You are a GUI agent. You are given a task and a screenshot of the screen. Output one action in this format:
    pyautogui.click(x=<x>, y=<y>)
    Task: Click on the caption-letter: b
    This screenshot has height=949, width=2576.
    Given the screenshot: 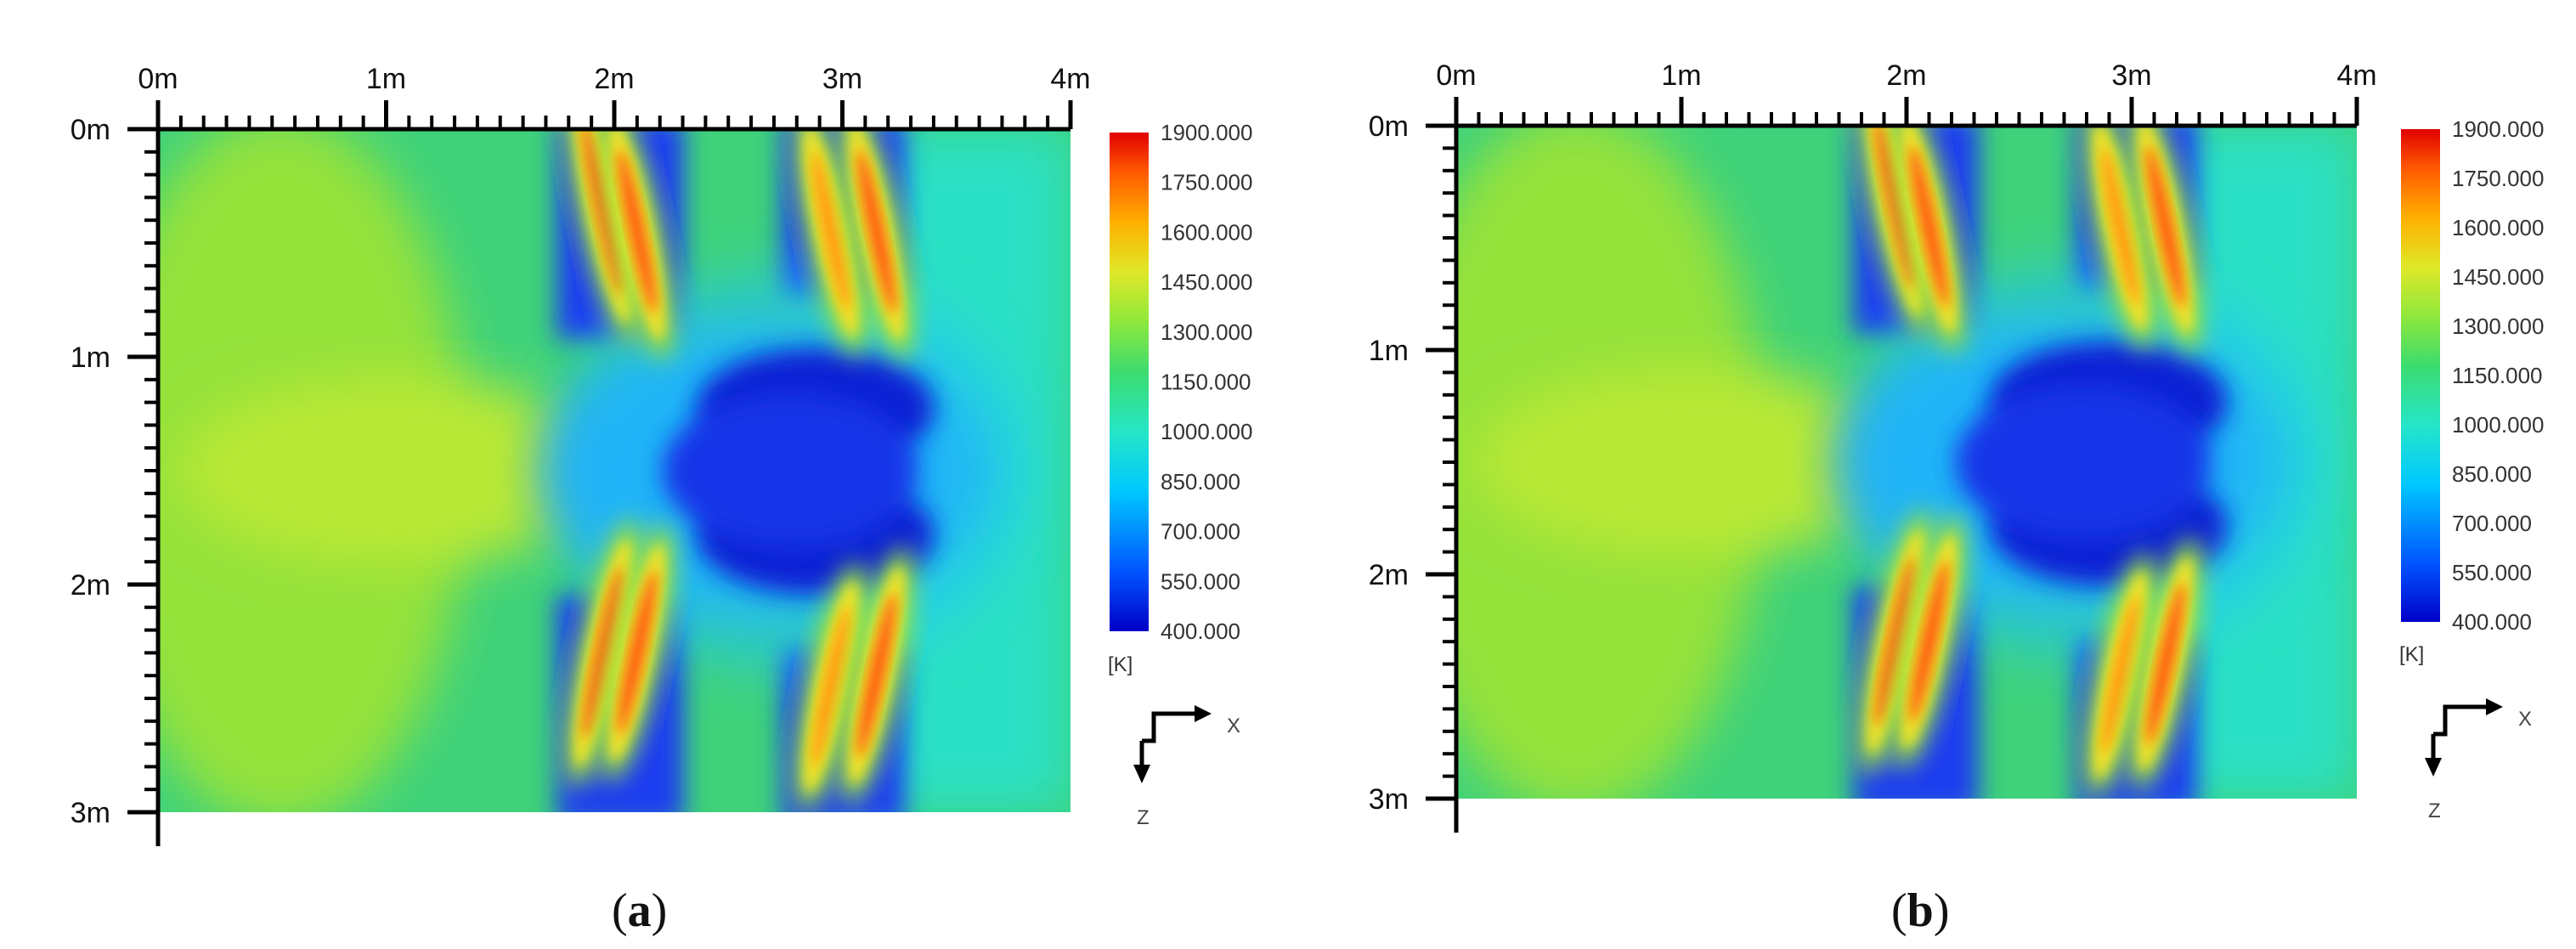 What is the action you would take?
    pyautogui.click(x=1920, y=910)
    